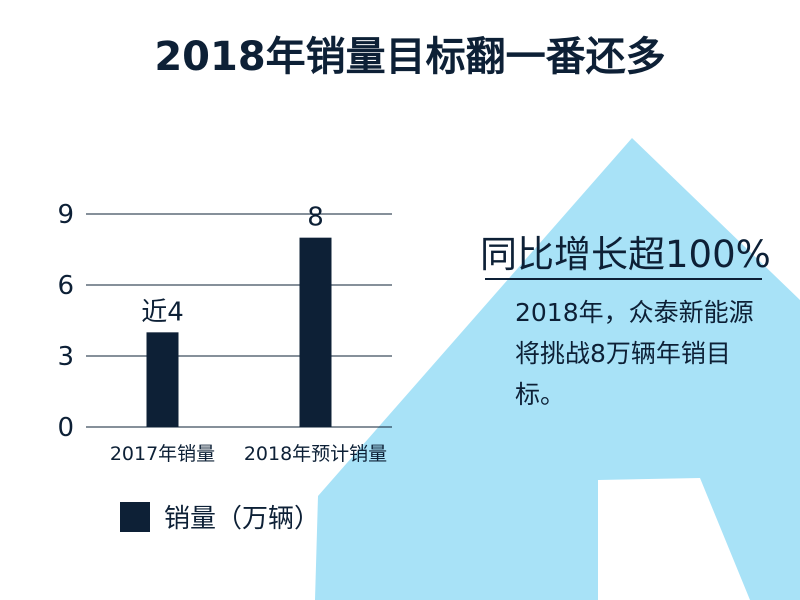 Image resolution: width=800 pixels, height=600 pixels. What do you see at coordinates (315, 218) in the screenshot?
I see `data-label: 8` at bounding box center [315, 218].